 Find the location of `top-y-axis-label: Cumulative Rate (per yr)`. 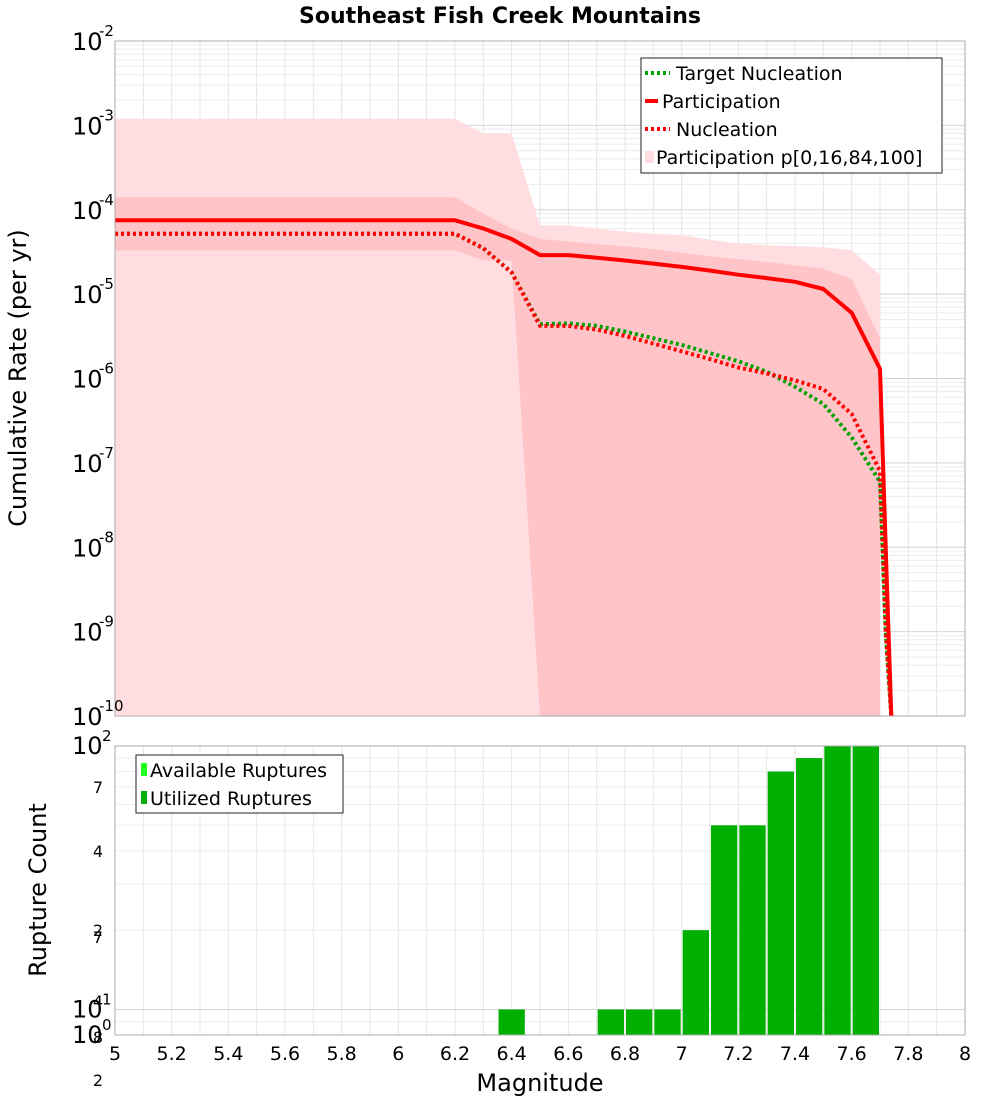

top-y-axis-label: Cumulative Rate (per yr) is located at coordinates (18, 378).